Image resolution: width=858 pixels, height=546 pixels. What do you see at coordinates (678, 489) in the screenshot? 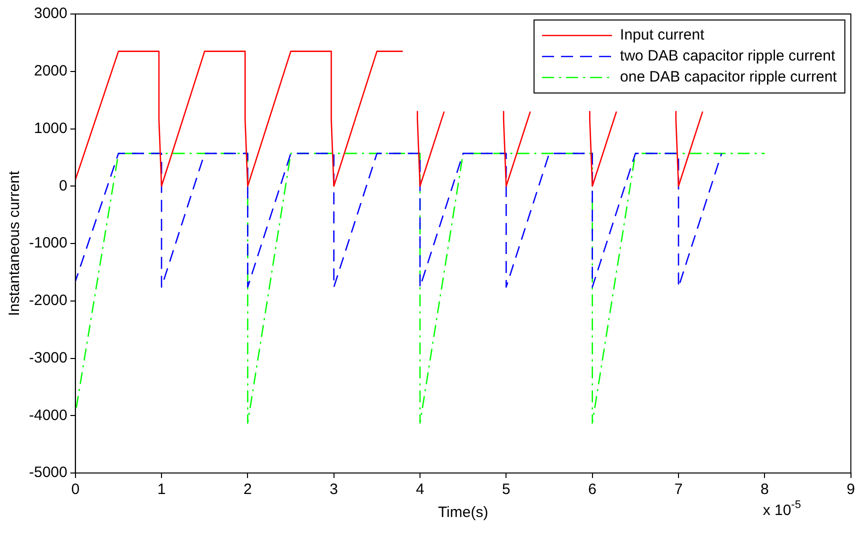
I see `x-tick-label: 7` at bounding box center [678, 489].